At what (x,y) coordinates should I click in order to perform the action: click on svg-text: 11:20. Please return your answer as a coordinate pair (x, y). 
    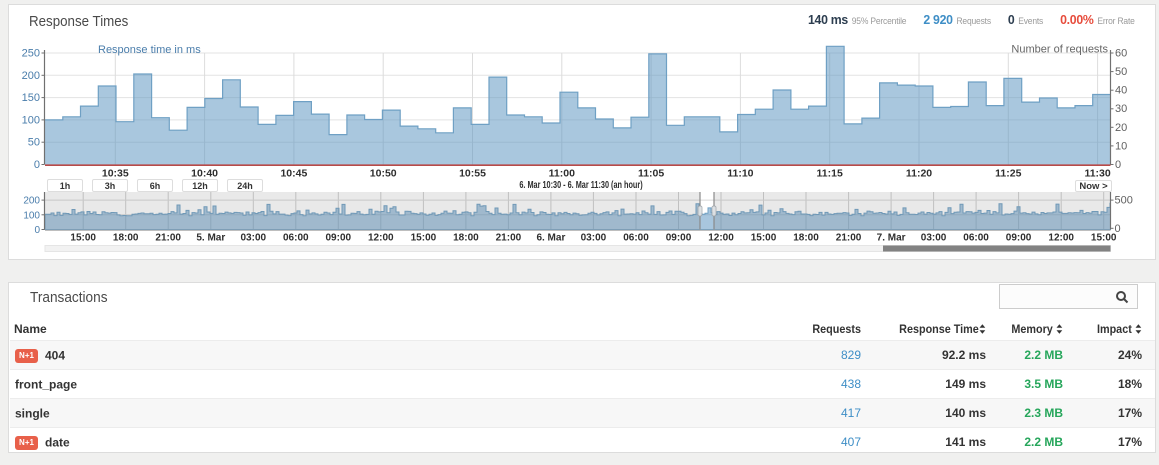
    Looking at the image, I should click on (919, 174).